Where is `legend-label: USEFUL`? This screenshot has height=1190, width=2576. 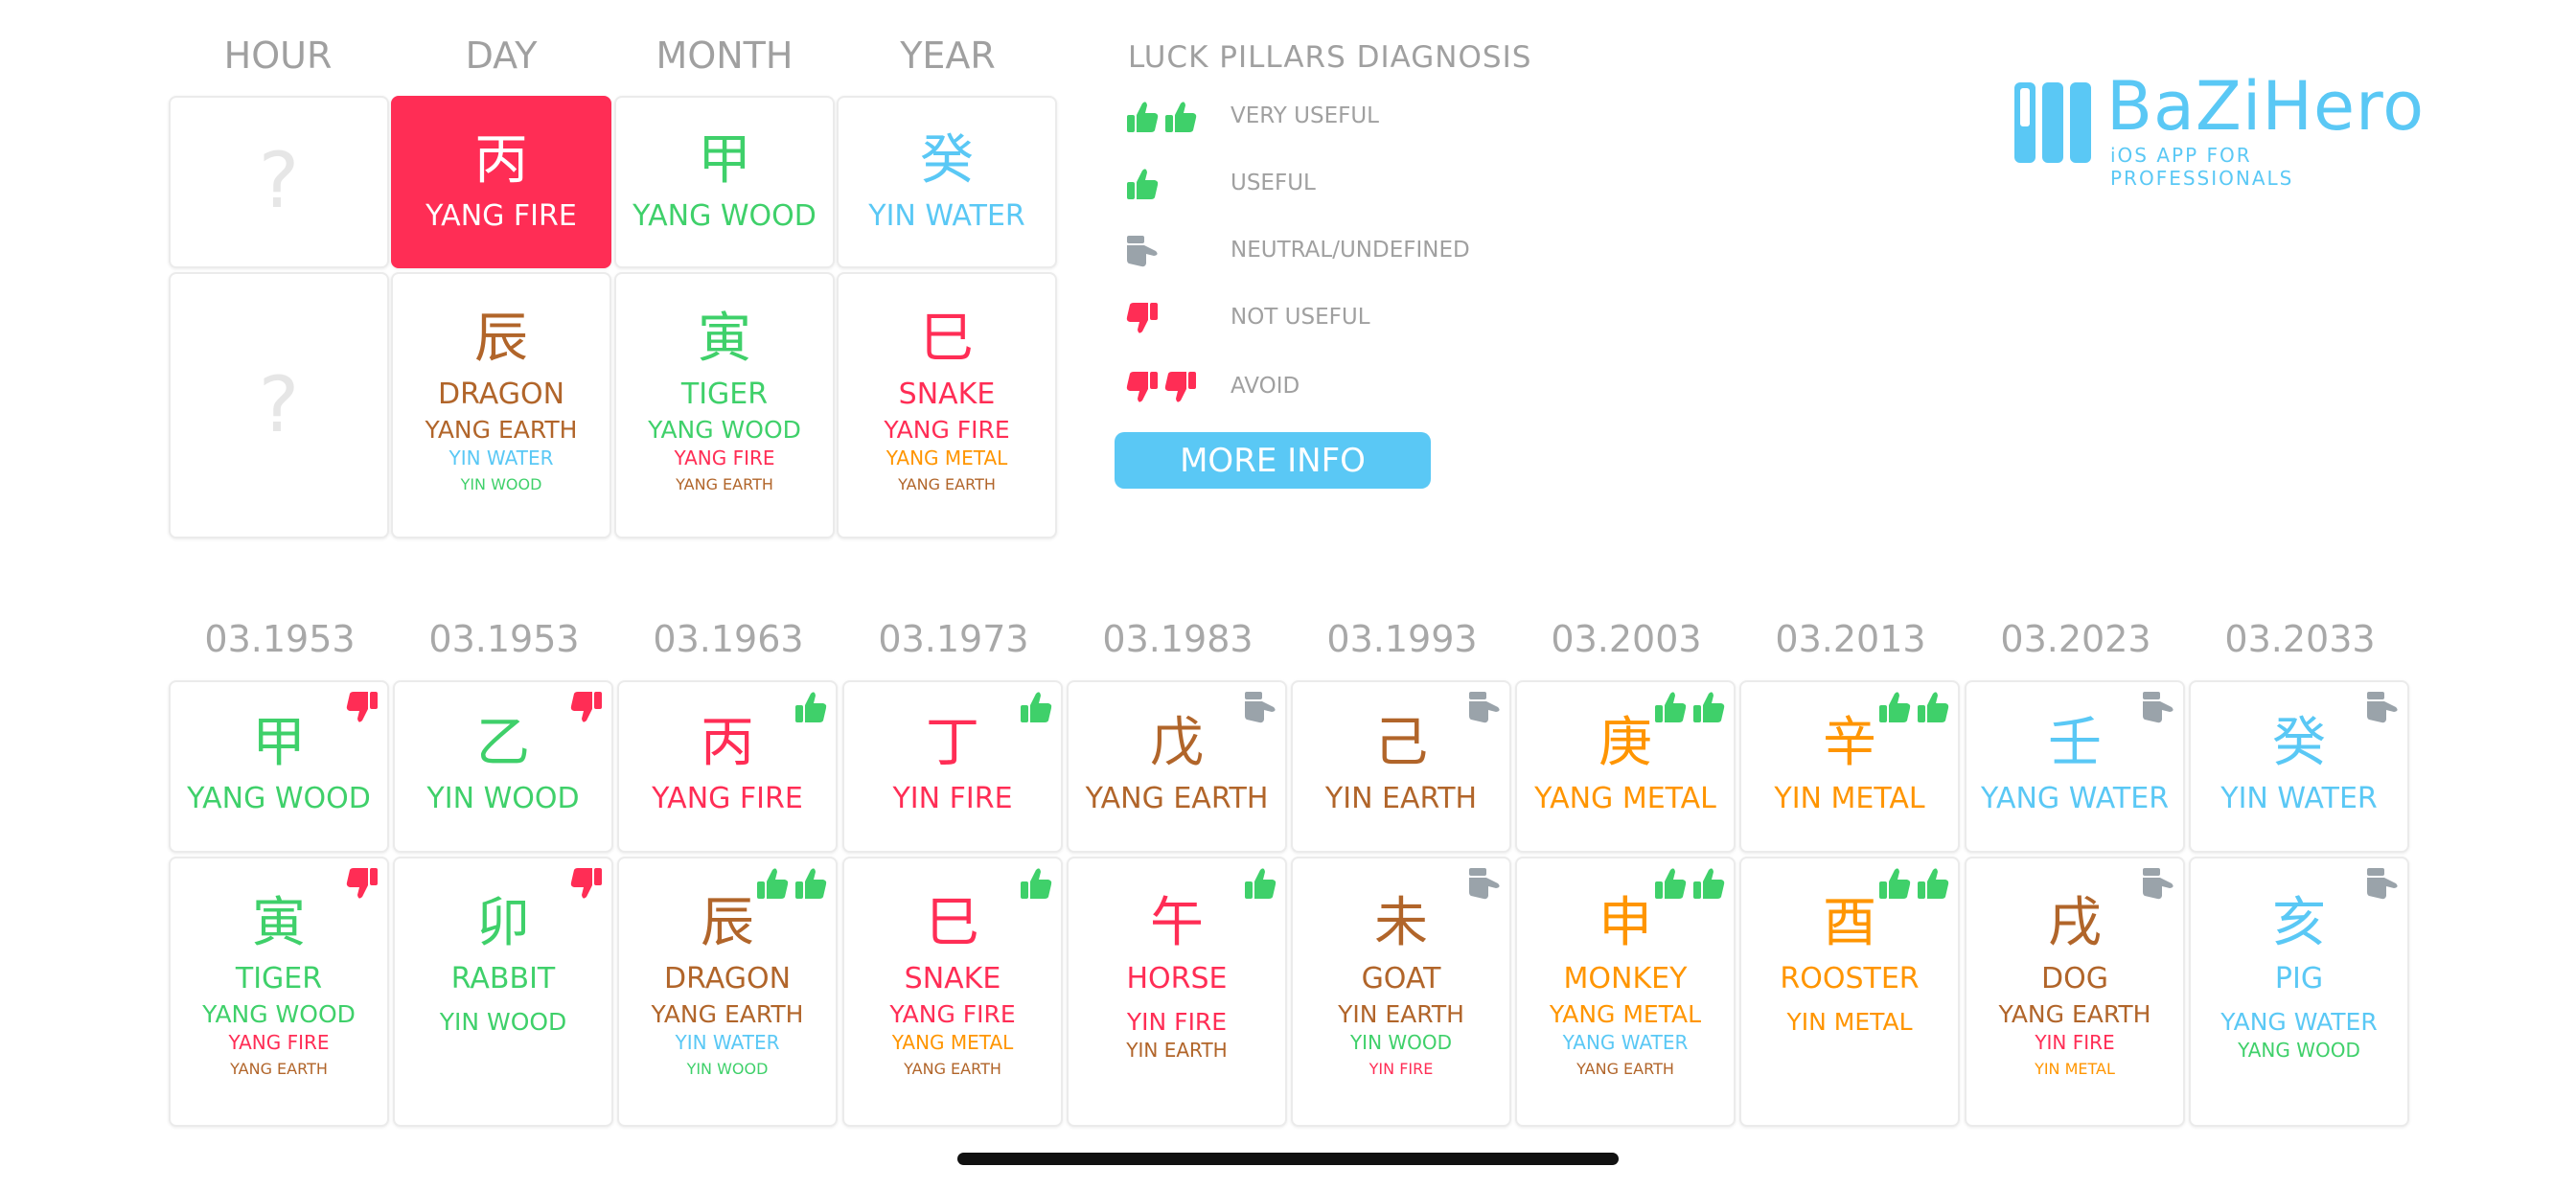 legend-label: USEFUL is located at coordinates (1273, 183).